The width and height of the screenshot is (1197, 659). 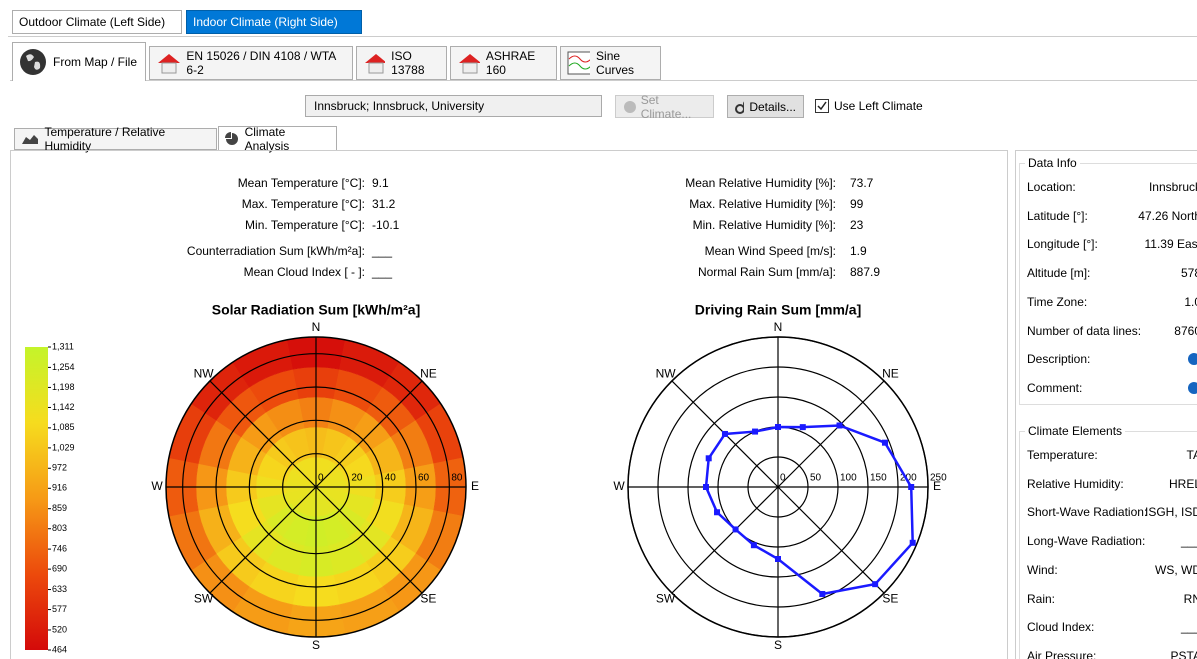 I want to click on info-value: PSTA, so click(x=1183, y=653).